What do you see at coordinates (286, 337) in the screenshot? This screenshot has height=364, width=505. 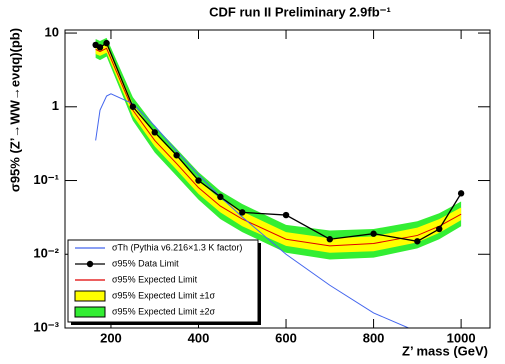 I see `x-tick-label: 600` at bounding box center [286, 337].